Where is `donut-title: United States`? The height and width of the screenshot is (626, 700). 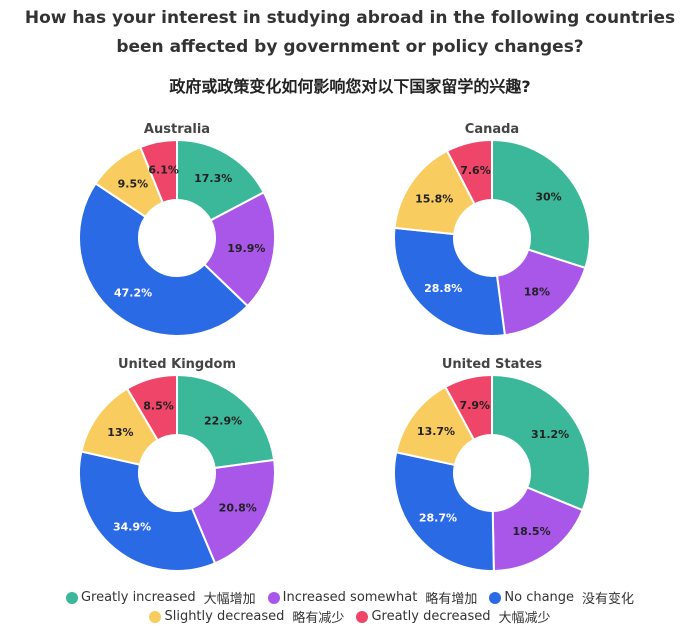
donut-title: United States is located at coordinates (492, 364).